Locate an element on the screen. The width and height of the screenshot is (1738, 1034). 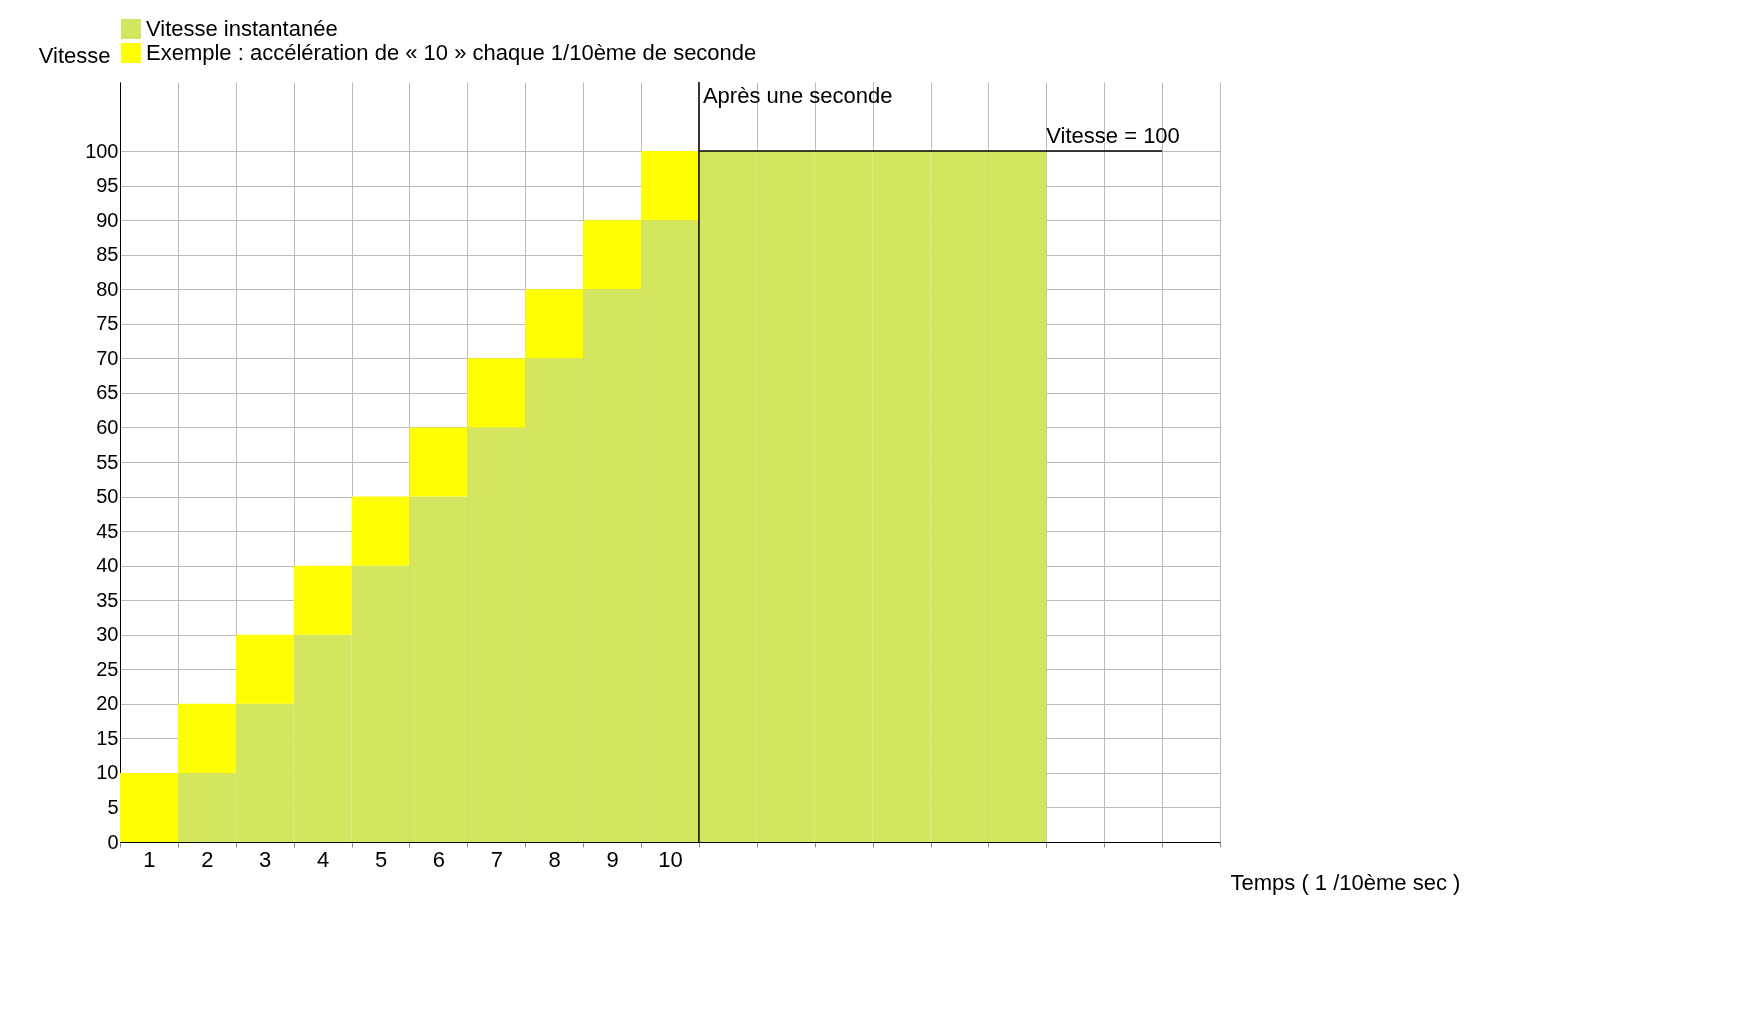
y-tick-label: 15 is located at coordinates (107, 737).